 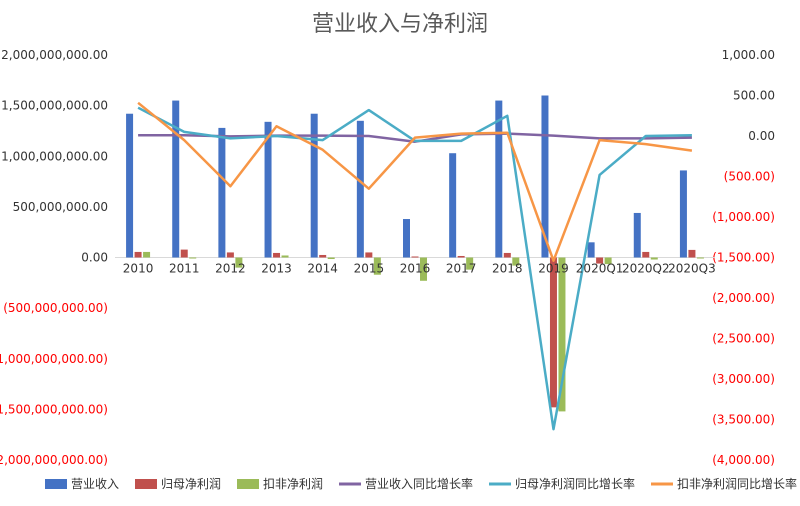 I want to click on right-axis-tick-label: (3,500.00), so click(x=743, y=420).